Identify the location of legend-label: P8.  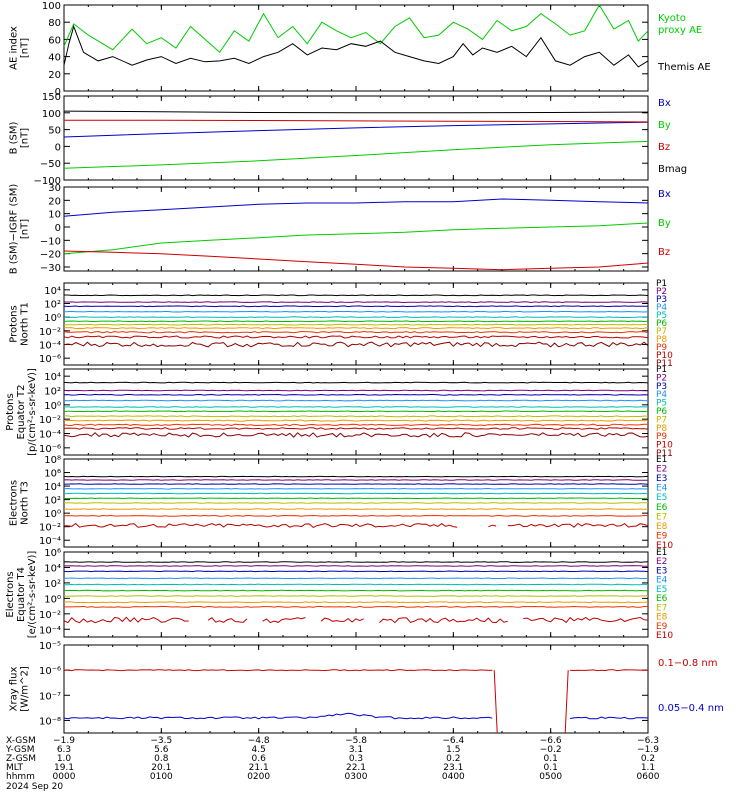
(661, 429).